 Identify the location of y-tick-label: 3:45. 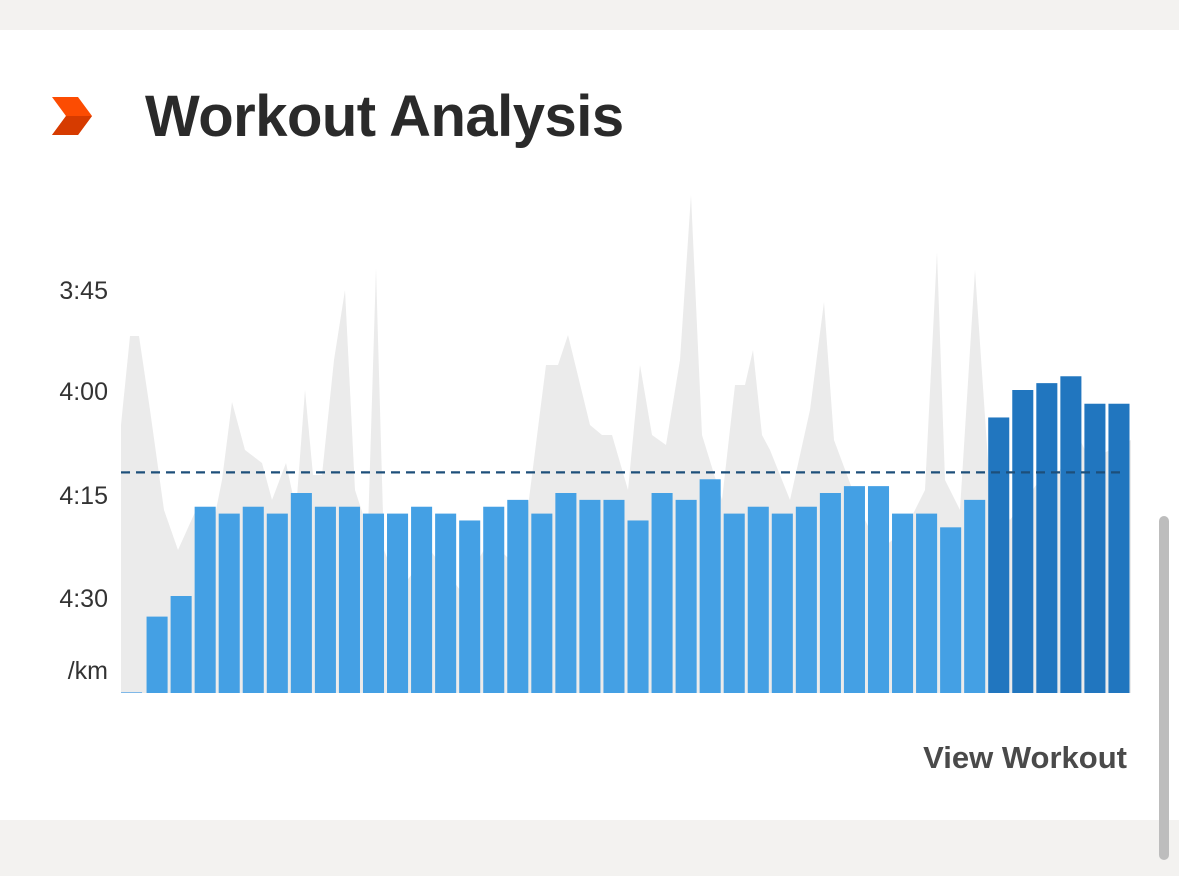
(83, 291).